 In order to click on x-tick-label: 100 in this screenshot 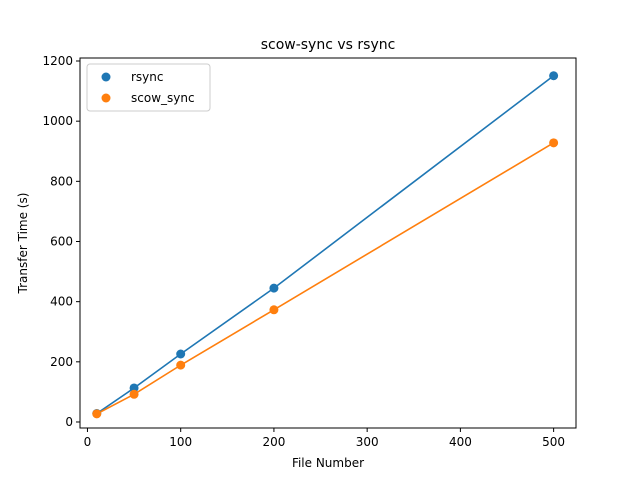, I will do `click(180, 442)`.